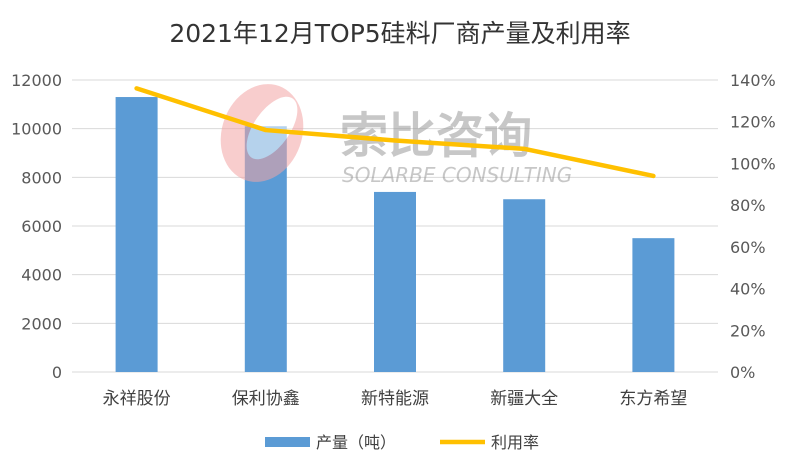  Describe the element at coordinates (356, 442) in the screenshot. I see `legend-bar-label: 产量（吨）` at that location.